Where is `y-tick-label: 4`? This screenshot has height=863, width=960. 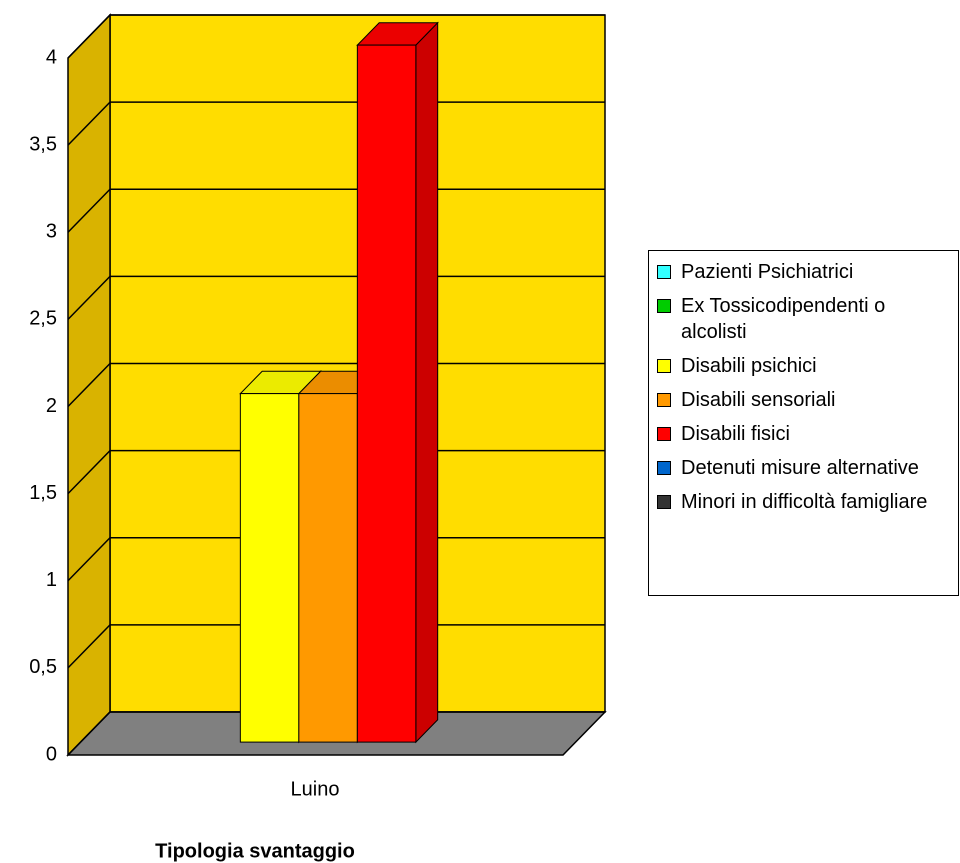 y-tick-label: 4 is located at coordinates (51, 57).